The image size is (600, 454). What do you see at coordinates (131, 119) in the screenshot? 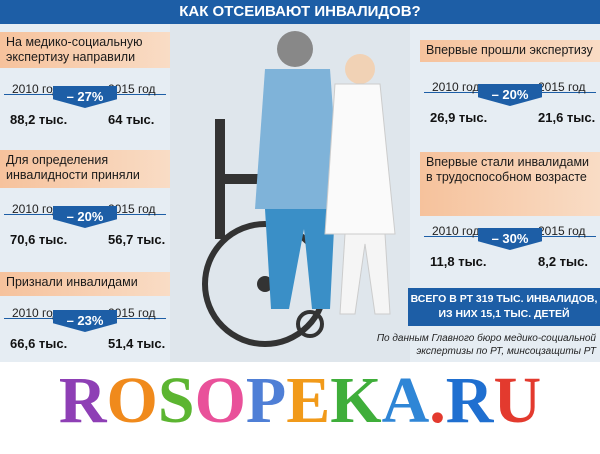
I see `value-to: 64 тыс.` at bounding box center [131, 119].